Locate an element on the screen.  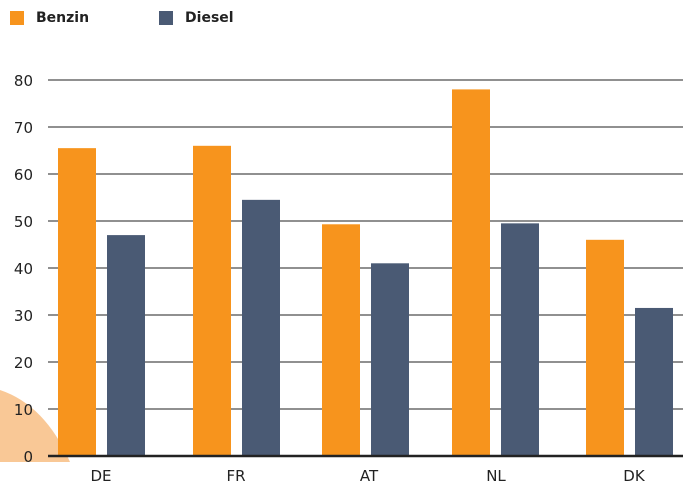
bar-diesel-de is located at coordinates (126, 345).